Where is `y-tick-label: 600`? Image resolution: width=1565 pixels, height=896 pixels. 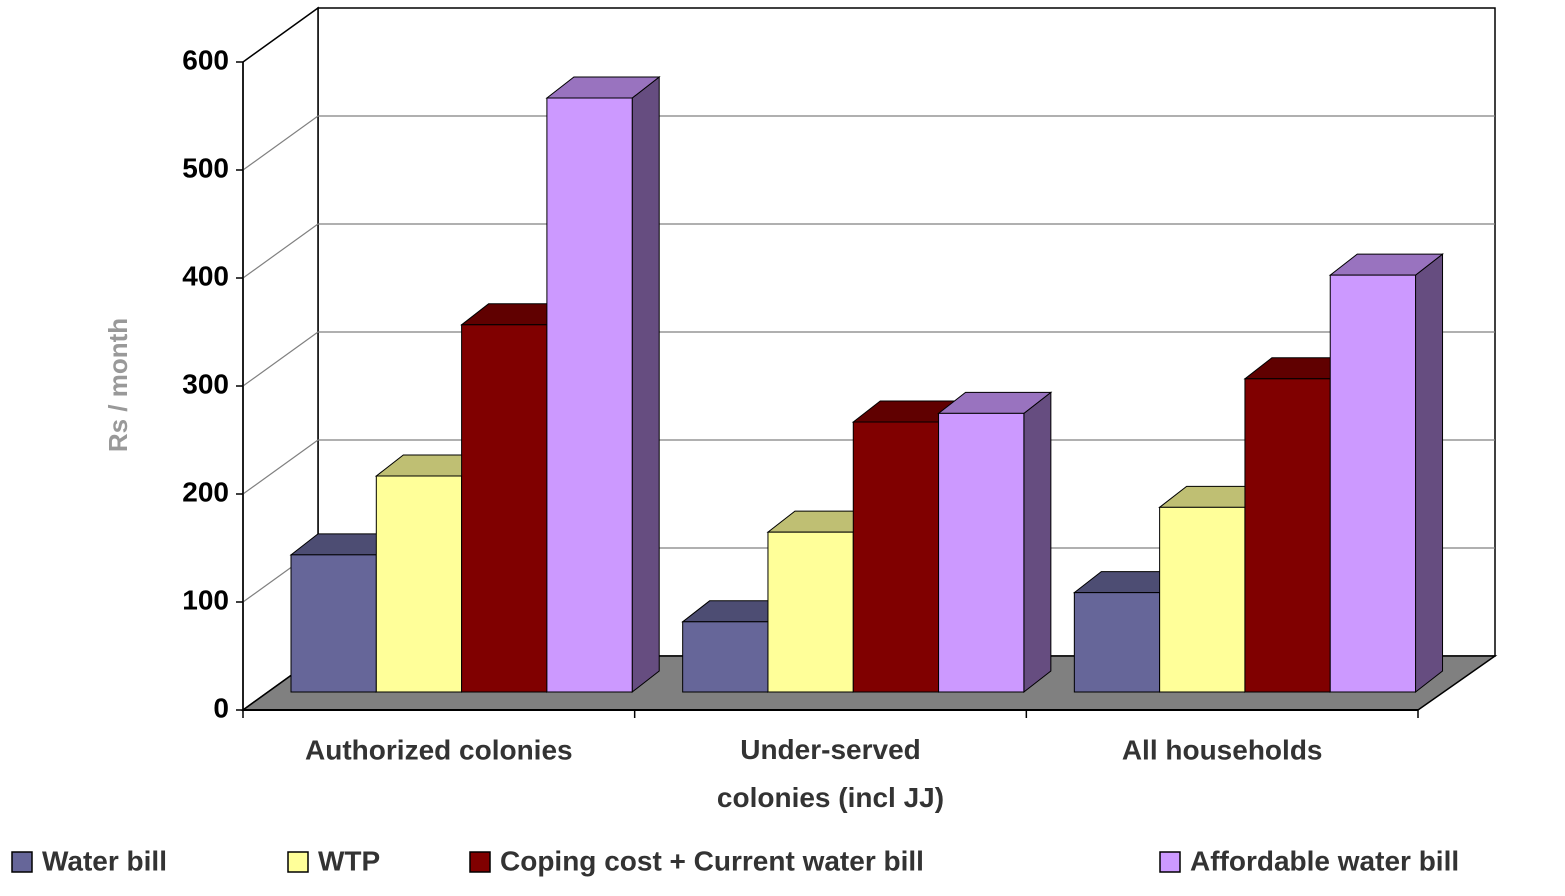
y-tick-label: 600 is located at coordinates (205, 59).